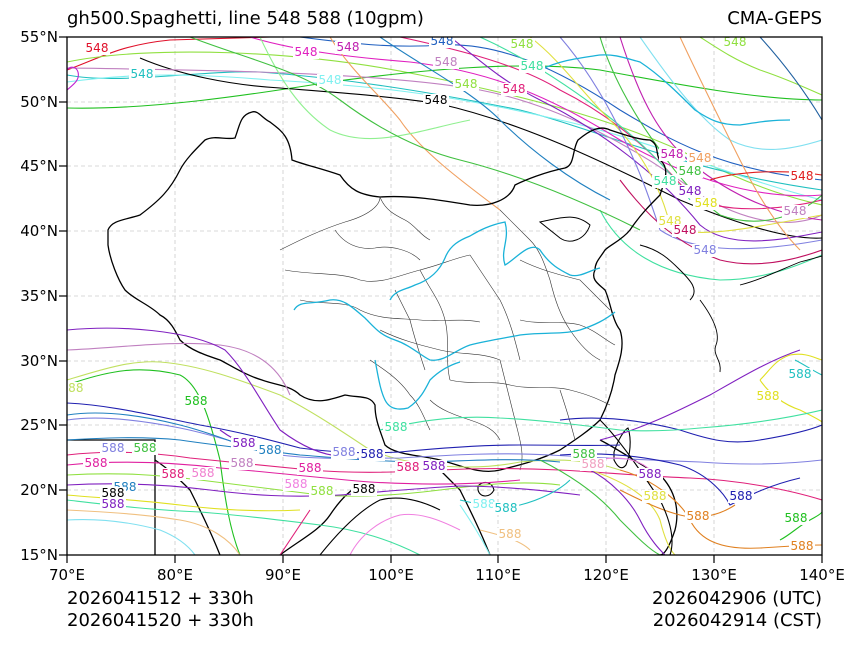  What do you see at coordinates (67, 575) in the screenshot?
I see `x-tick-label: 70°E` at bounding box center [67, 575].